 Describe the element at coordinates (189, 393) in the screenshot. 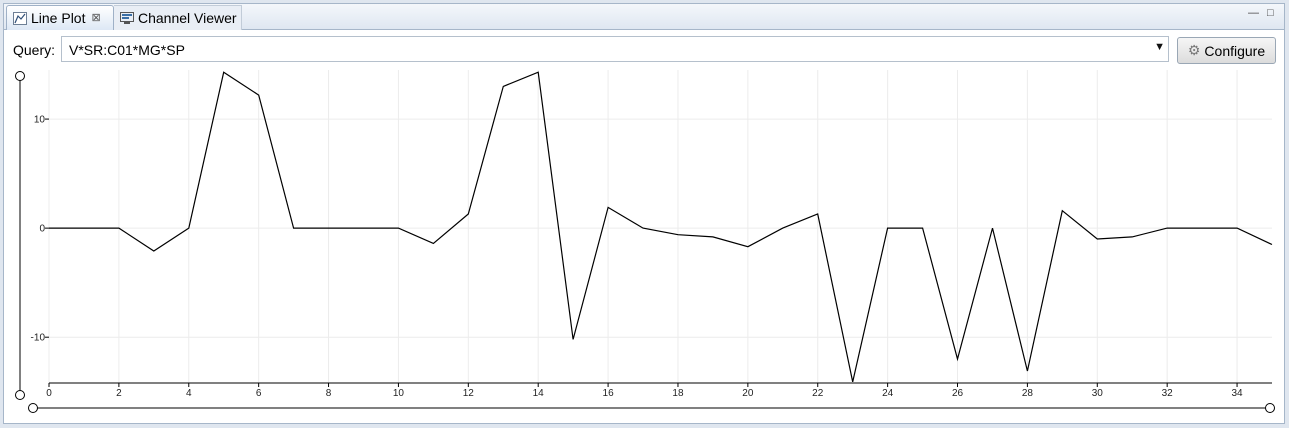

I see `x-tick-label: 4` at that location.